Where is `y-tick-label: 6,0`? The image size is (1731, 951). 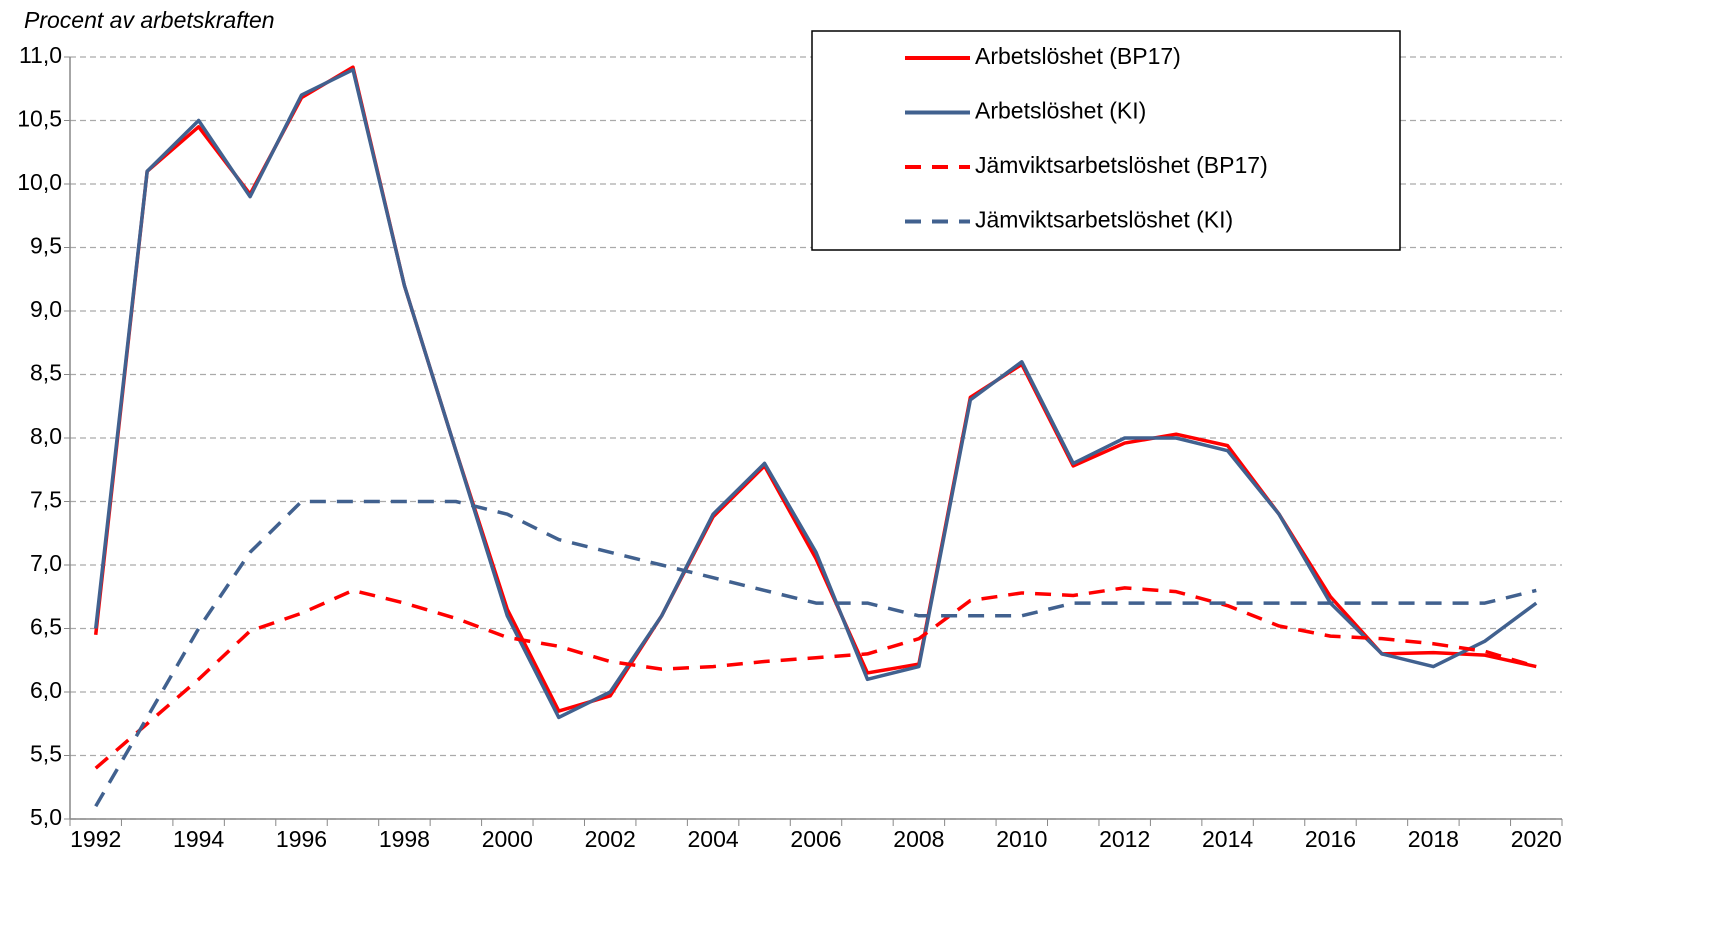
y-tick-label: 6,0 is located at coordinates (46, 690).